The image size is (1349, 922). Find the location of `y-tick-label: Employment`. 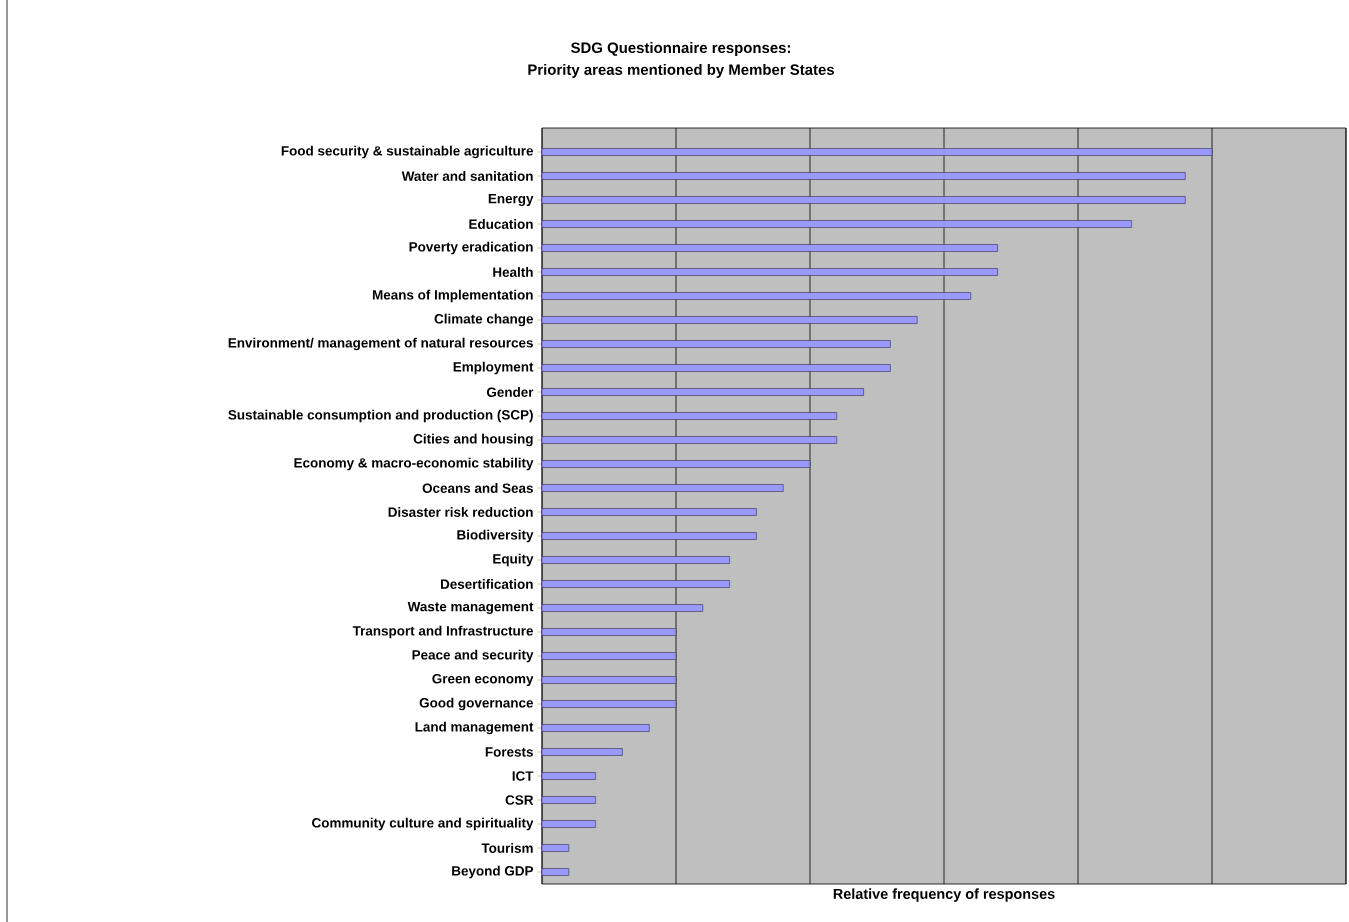

y-tick-label: Employment is located at coordinates (493, 368).